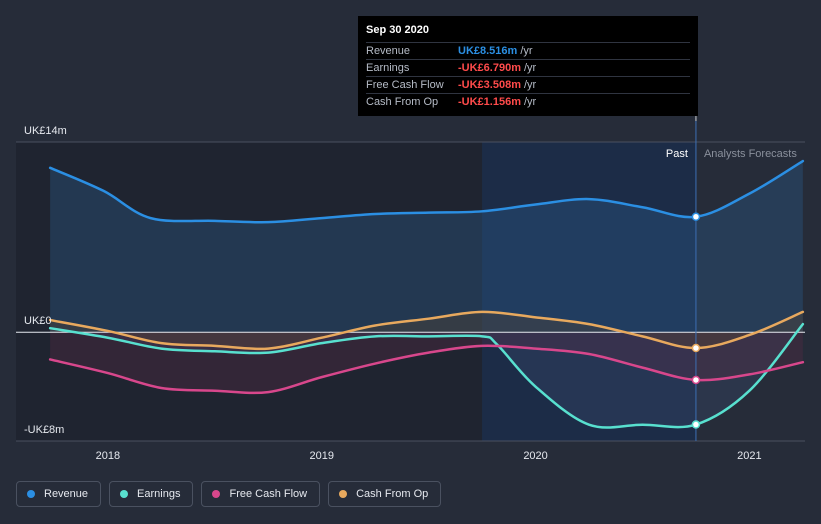 Image resolution: width=821 pixels, height=524 pixels. I want to click on legend-label: Cash From Op, so click(392, 494).